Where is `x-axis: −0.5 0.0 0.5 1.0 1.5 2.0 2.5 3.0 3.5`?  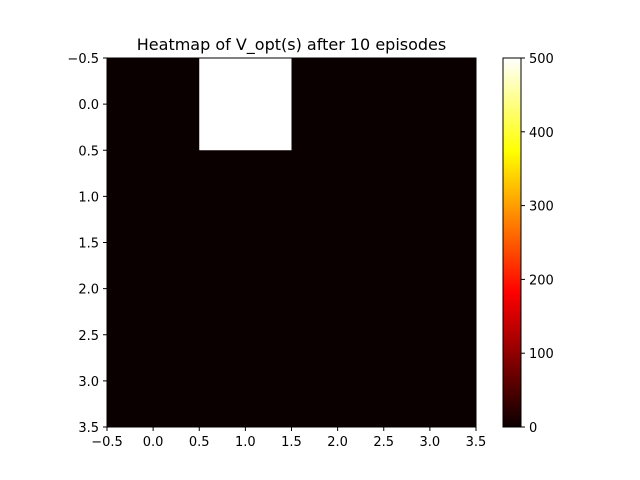 x-axis: −0.5 0.0 0.5 1.0 1.5 2.0 2.5 3.0 3.5 is located at coordinates (288, 438).